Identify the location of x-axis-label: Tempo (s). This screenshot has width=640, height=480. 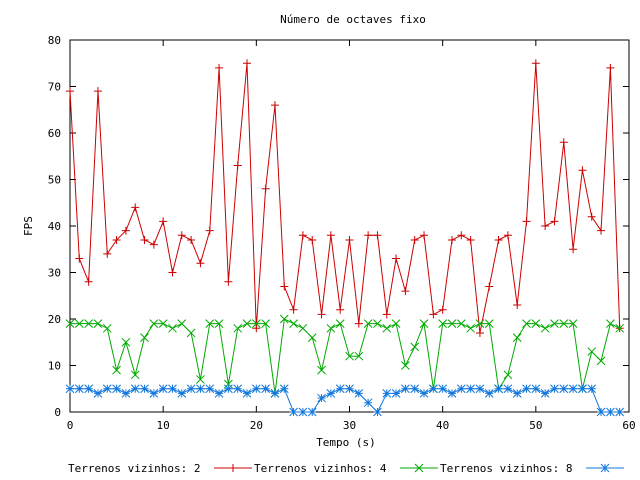
(346, 442).